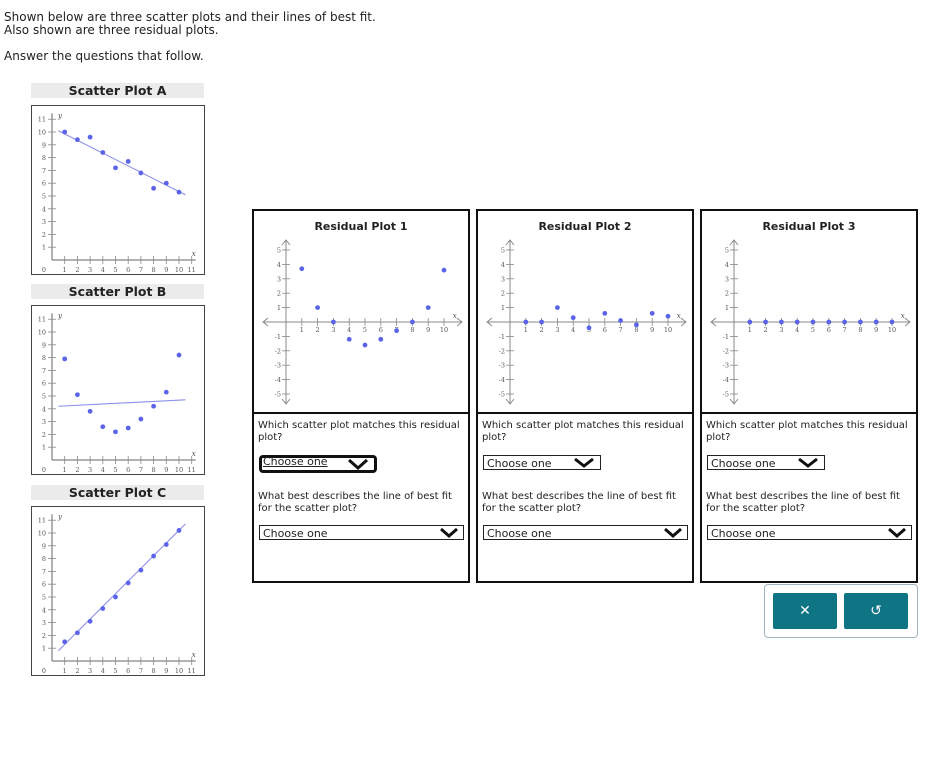  What do you see at coordinates (60, 316) in the screenshot?
I see `y-axis-label: y` at bounding box center [60, 316].